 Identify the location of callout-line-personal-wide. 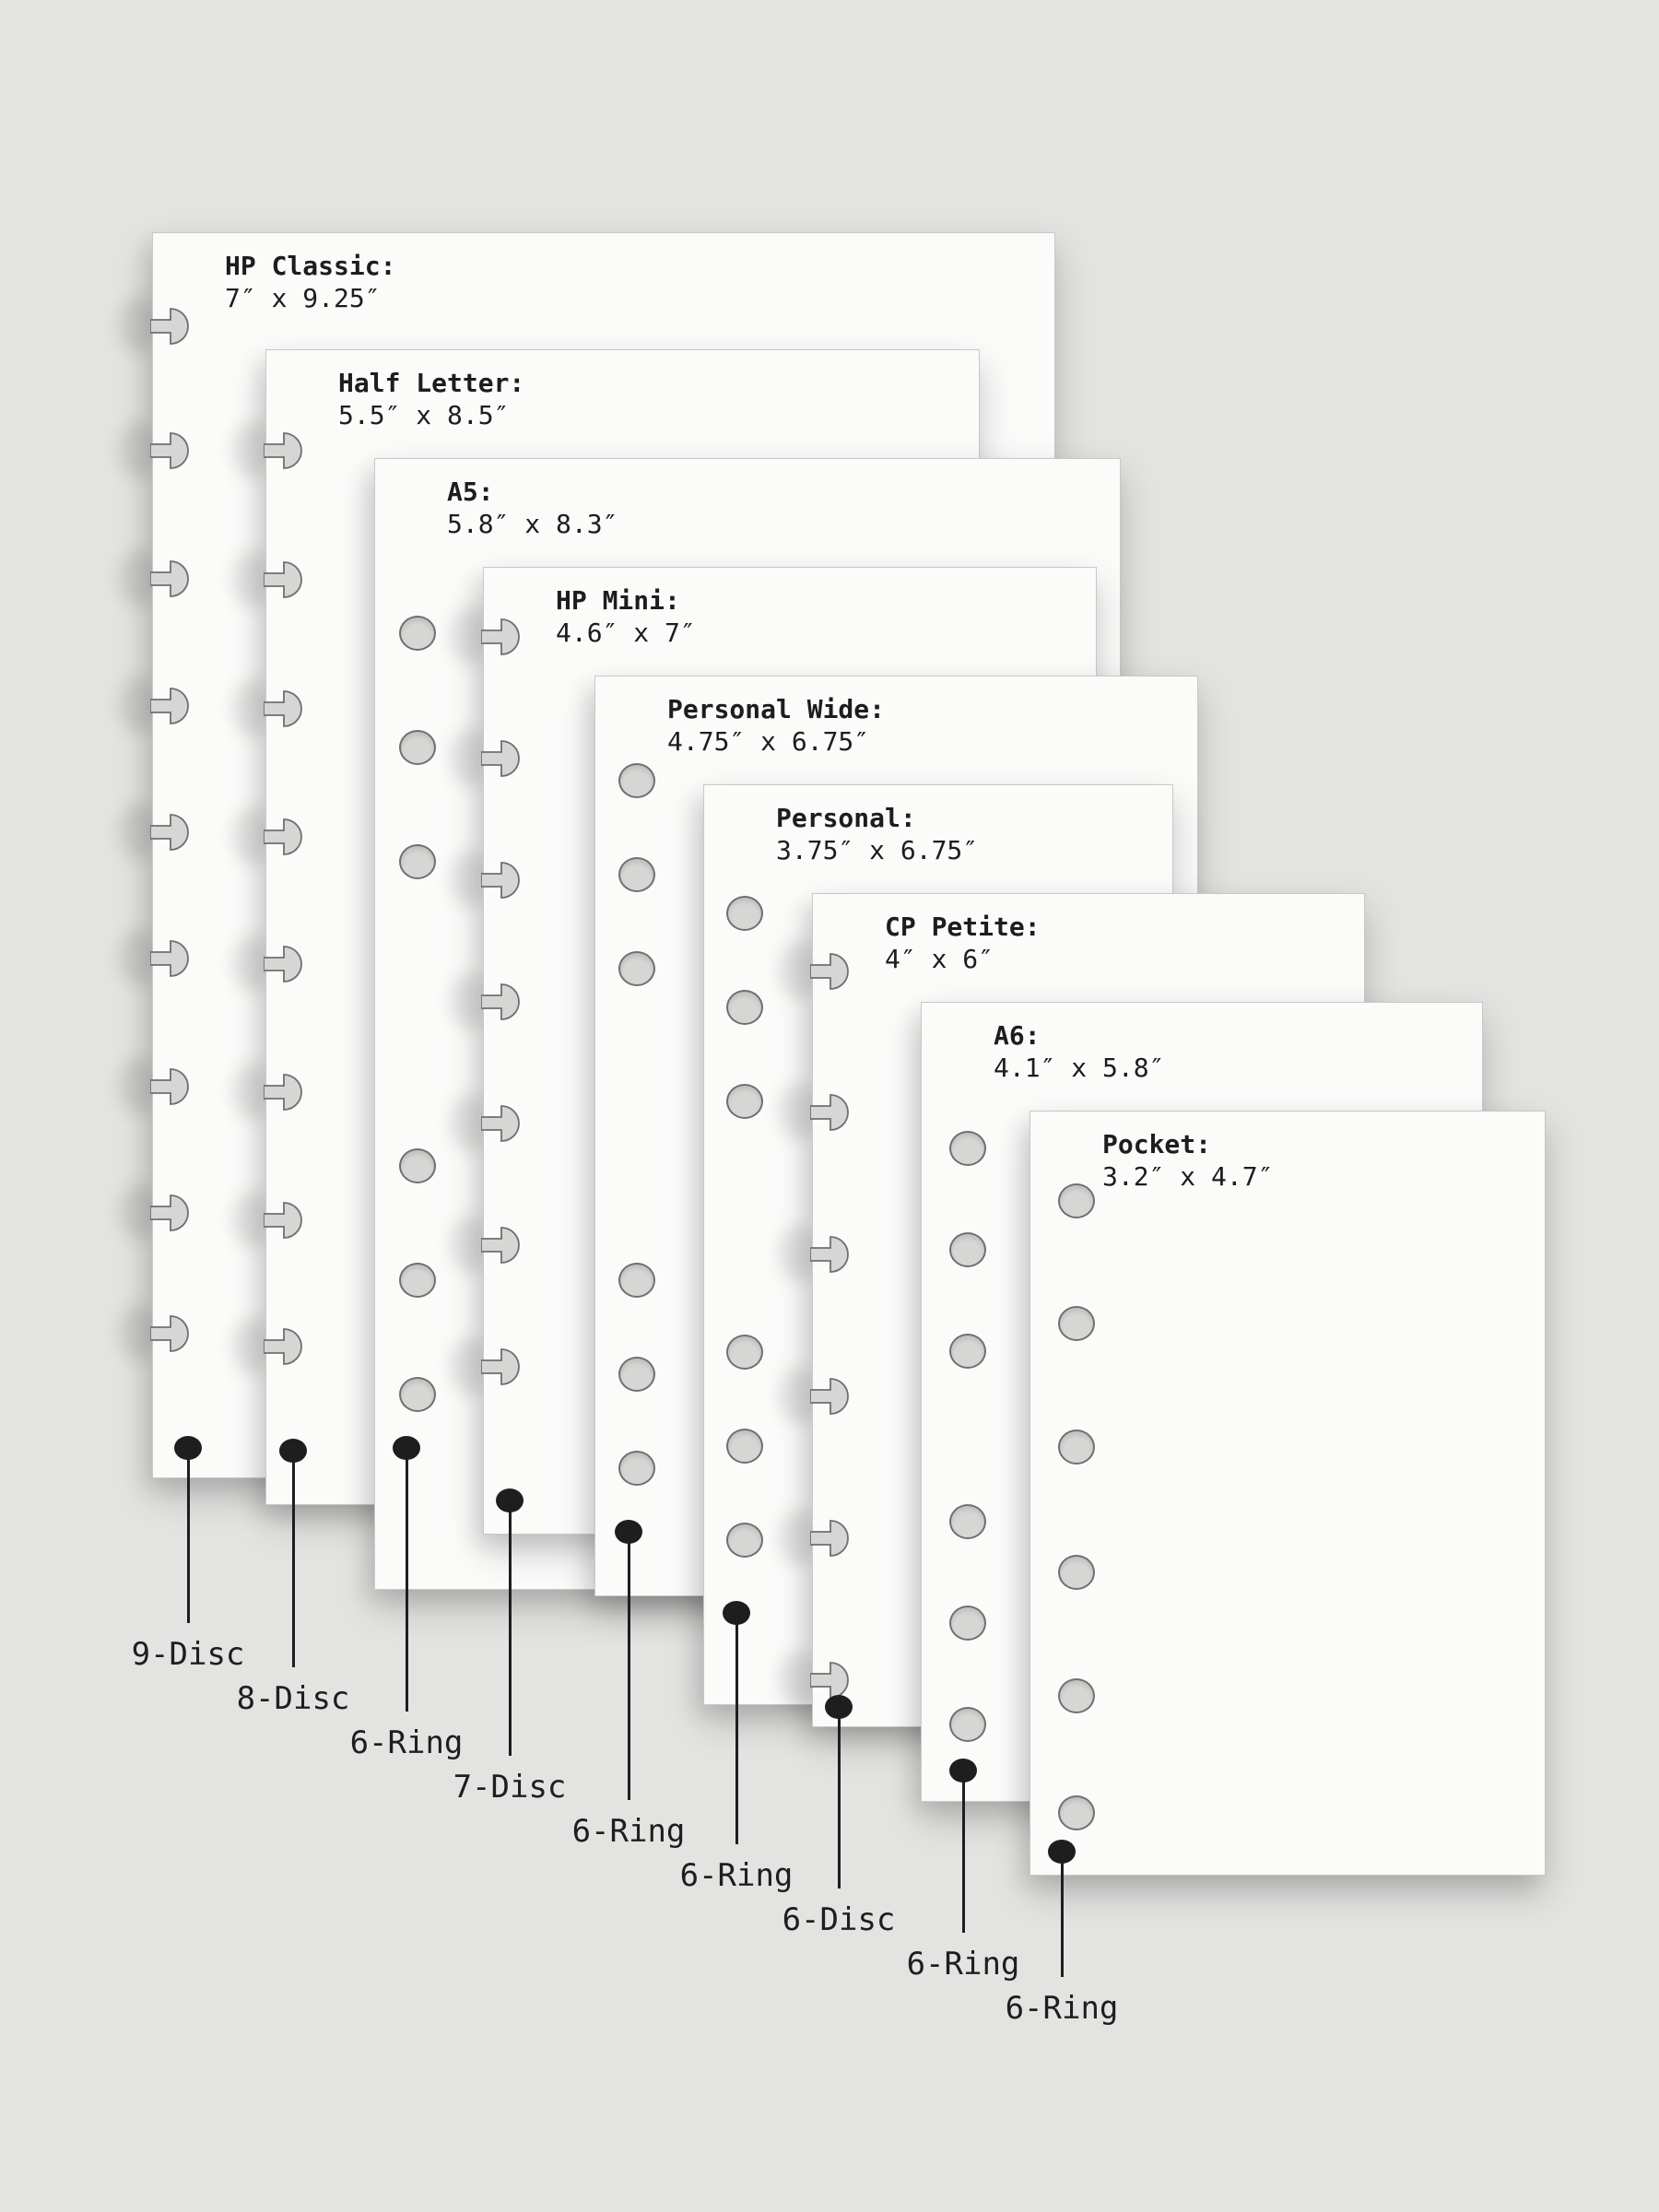
(628, 1666).